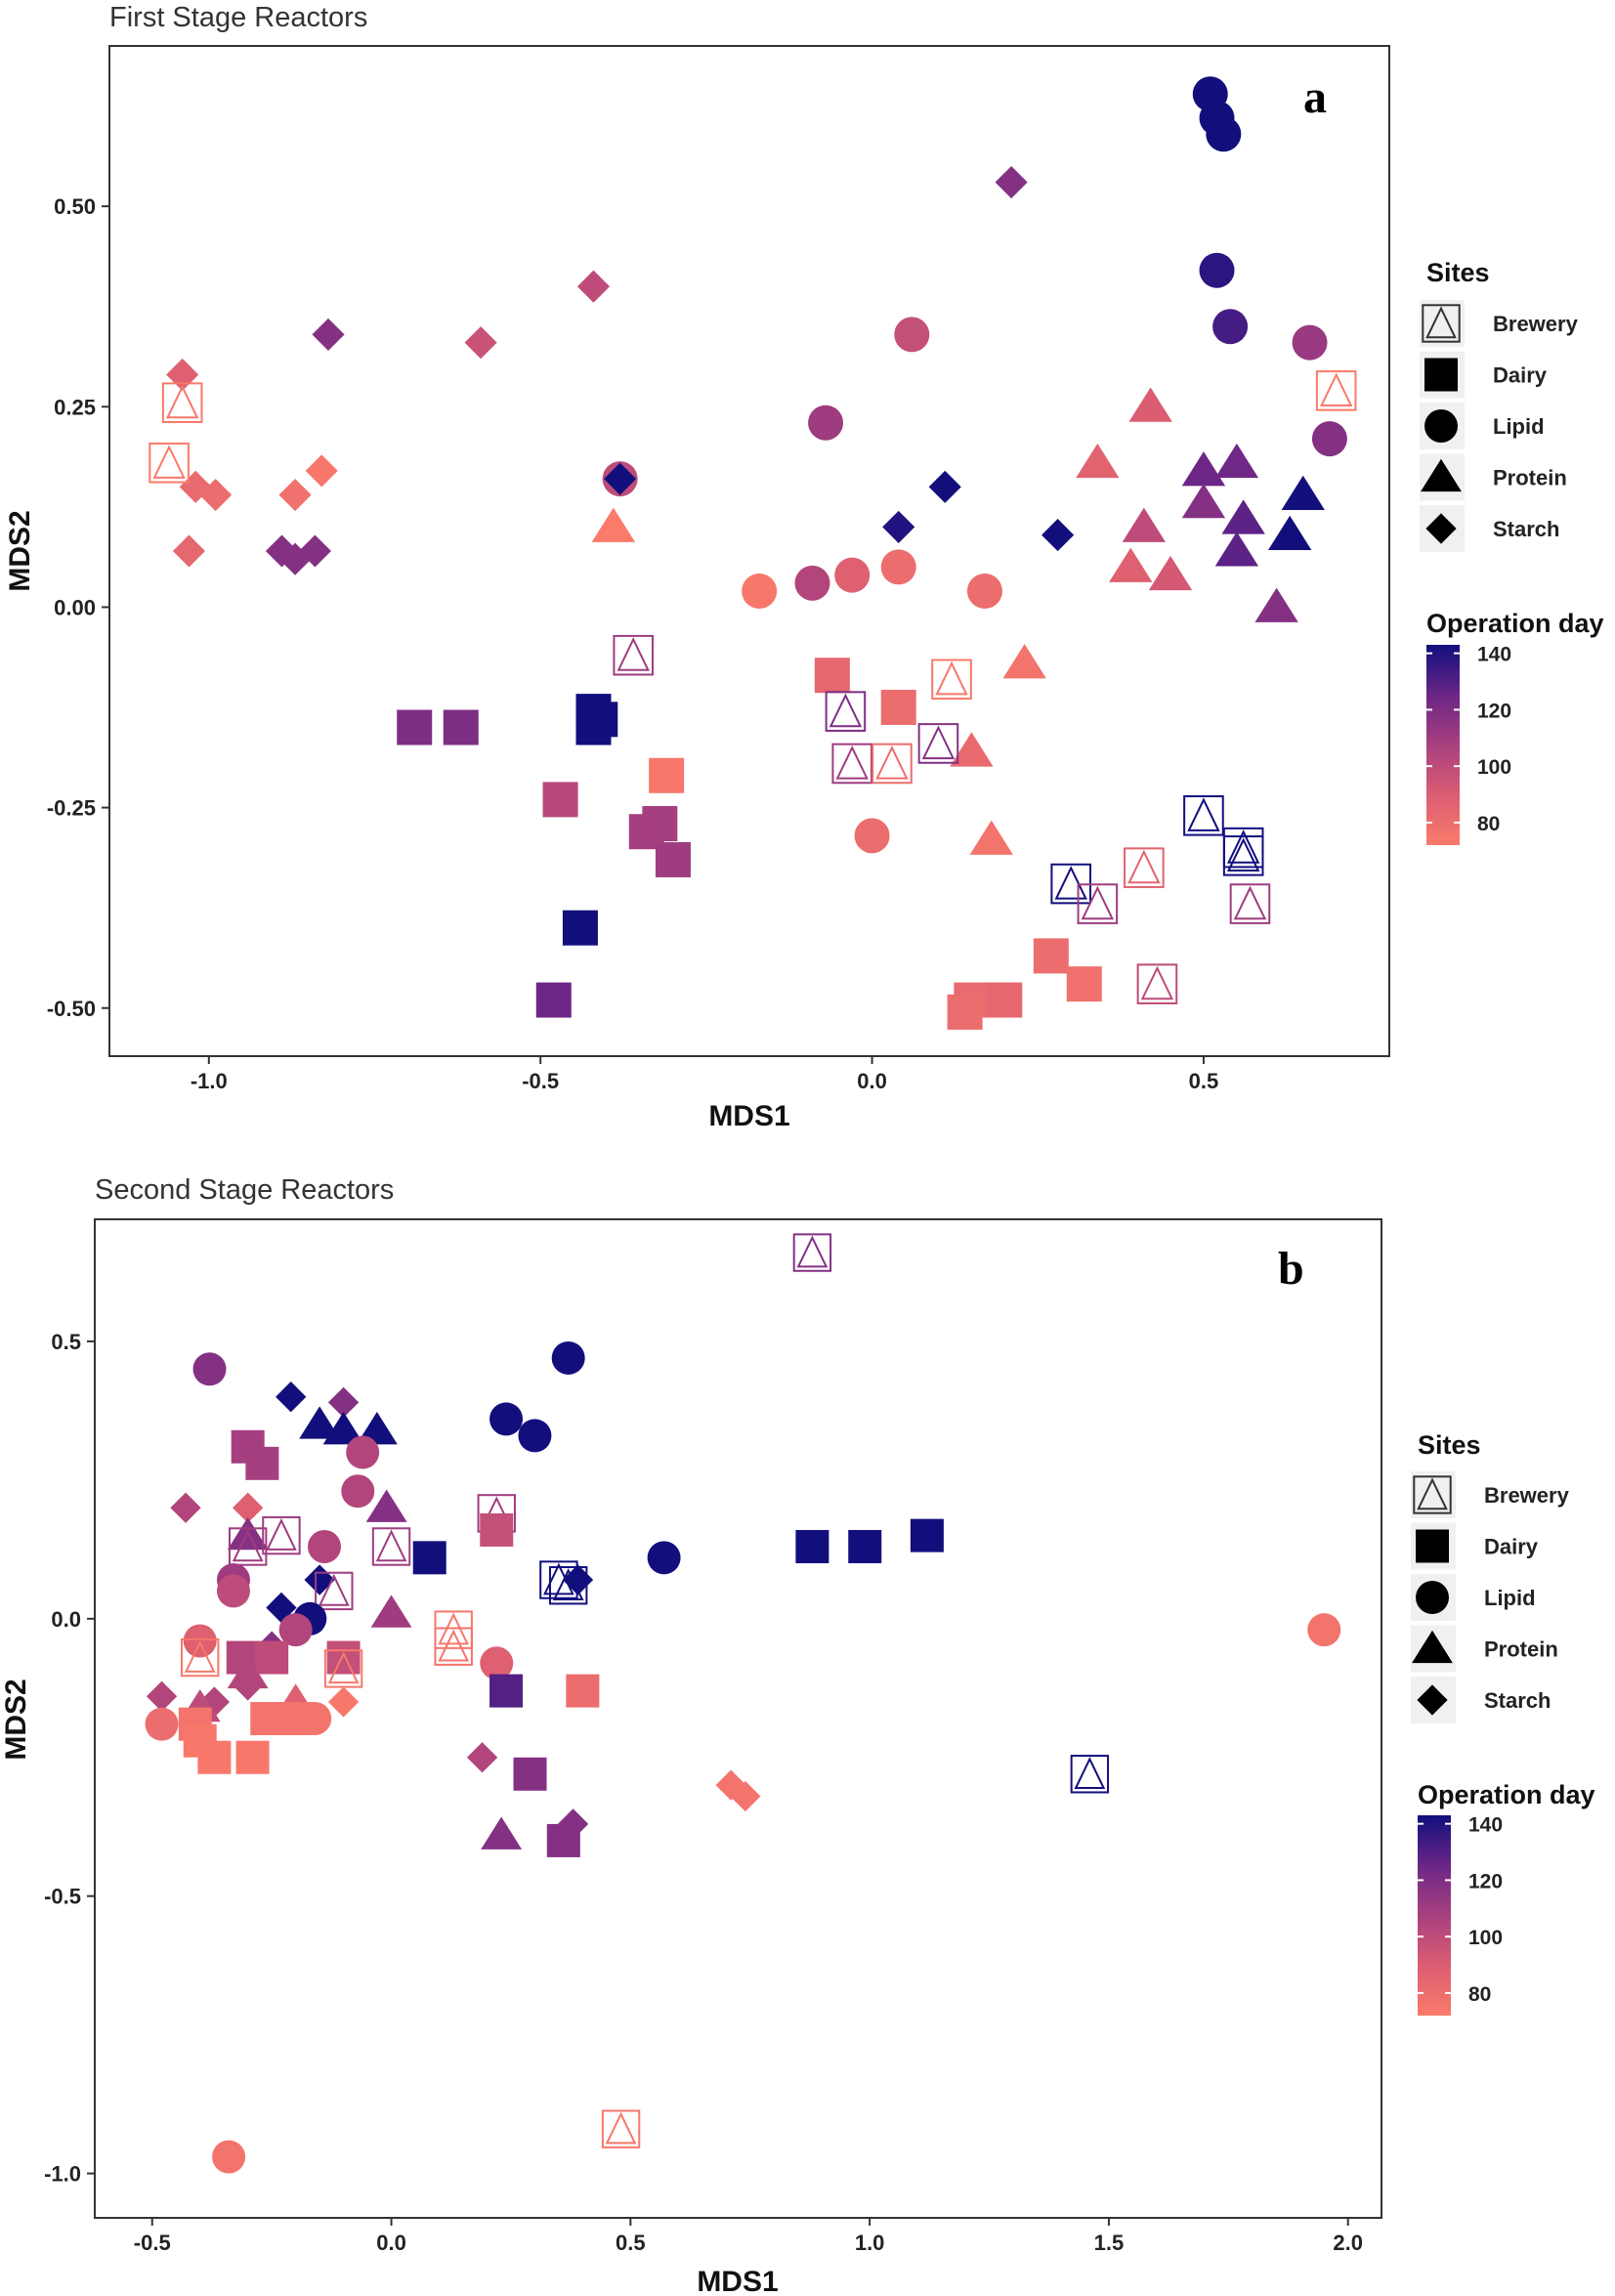  Describe the element at coordinates (1511, 1547) in the screenshot. I see `legend-dairy-label: Dairy` at that location.